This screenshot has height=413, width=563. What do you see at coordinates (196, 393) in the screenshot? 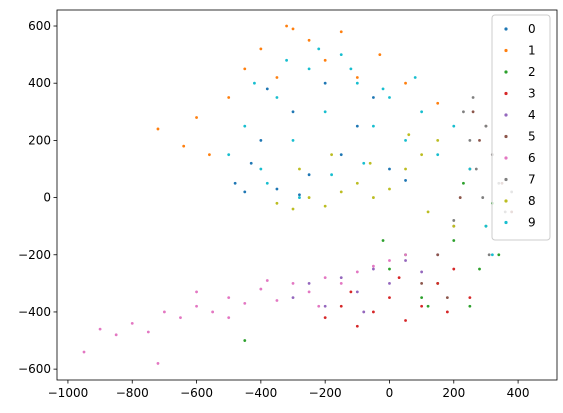
I see `x-tick-label: −600` at bounding box center [196, 393].